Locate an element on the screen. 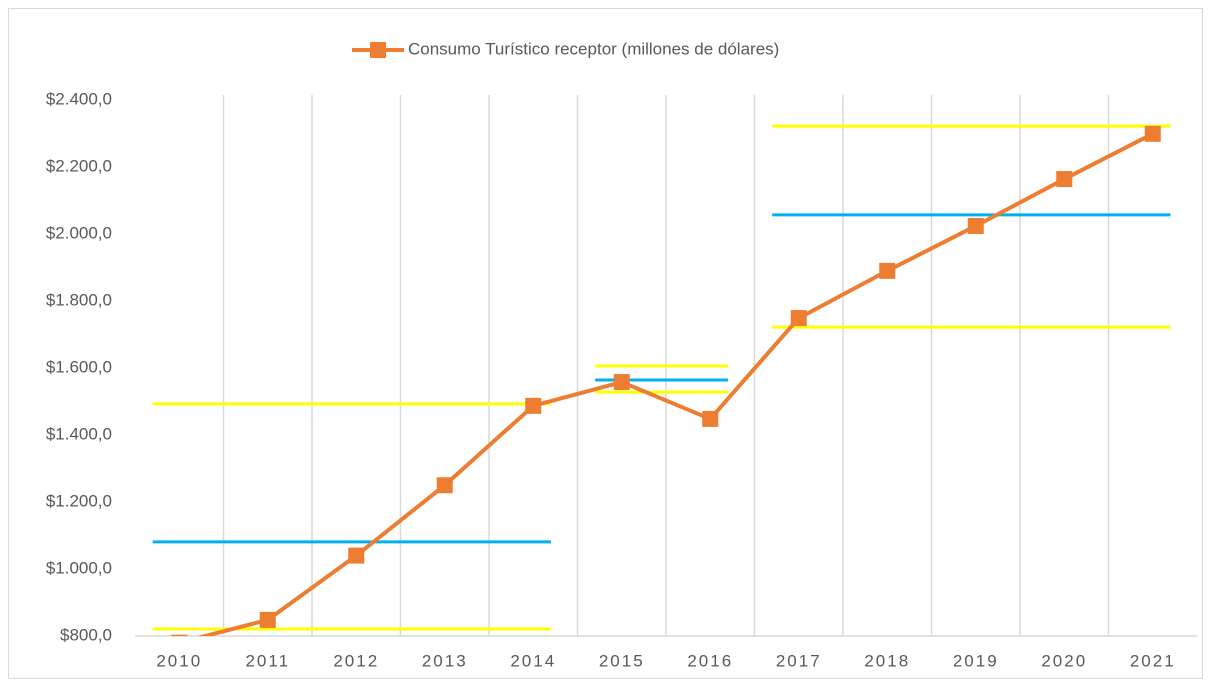  y-tick-label: $1.200,0 is located at coordinates (79, 500).